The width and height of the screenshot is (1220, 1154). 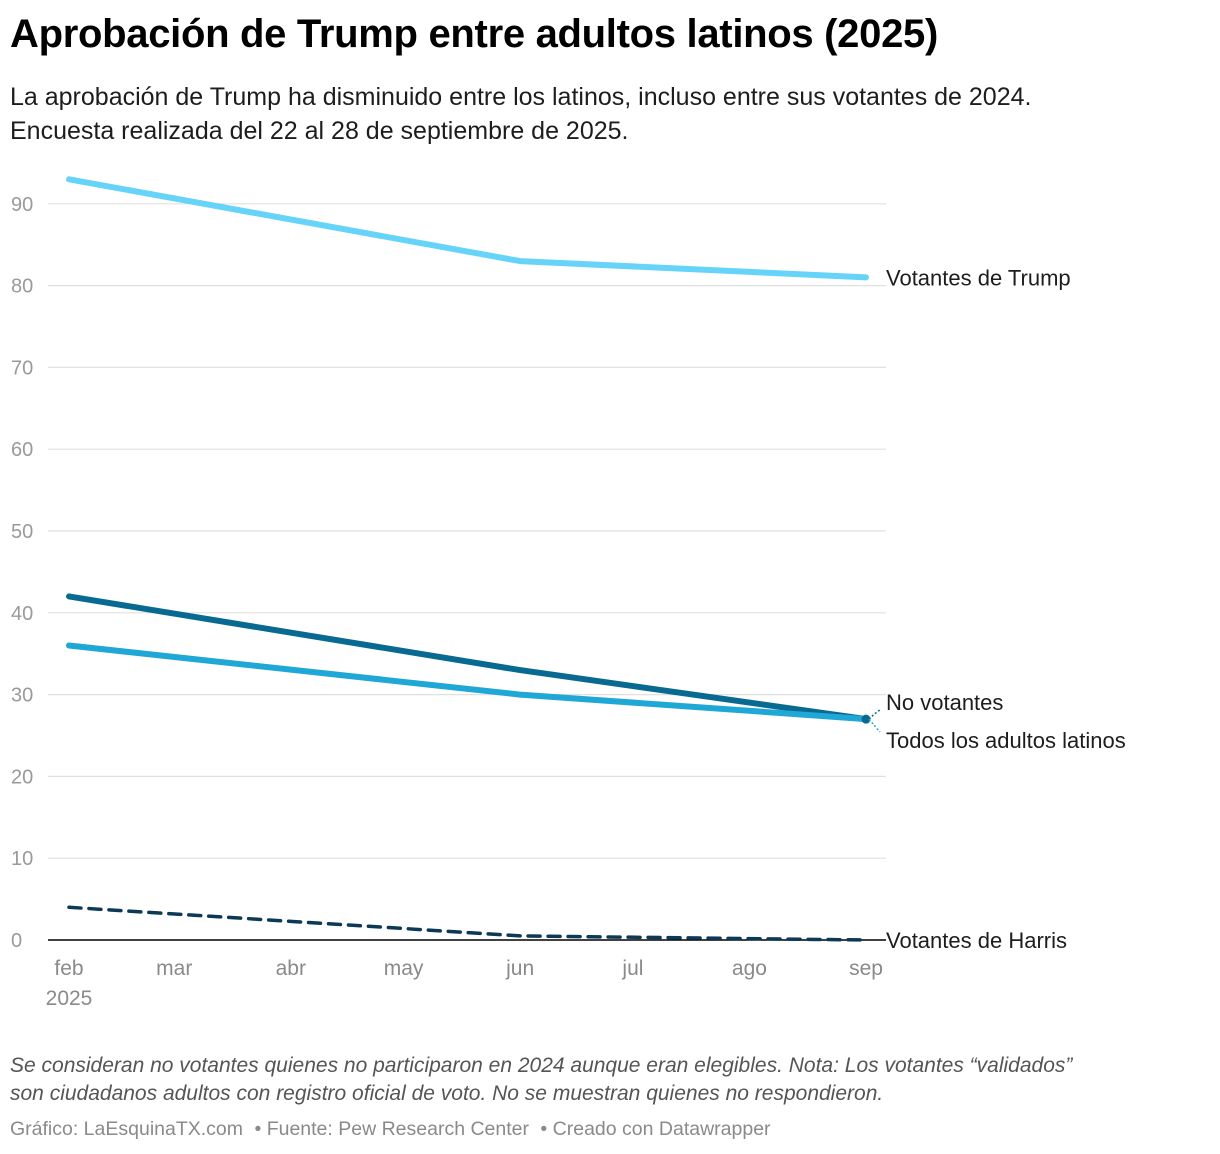 I want to click on y-tick-label-20: 20, so click(x=22, y=777).